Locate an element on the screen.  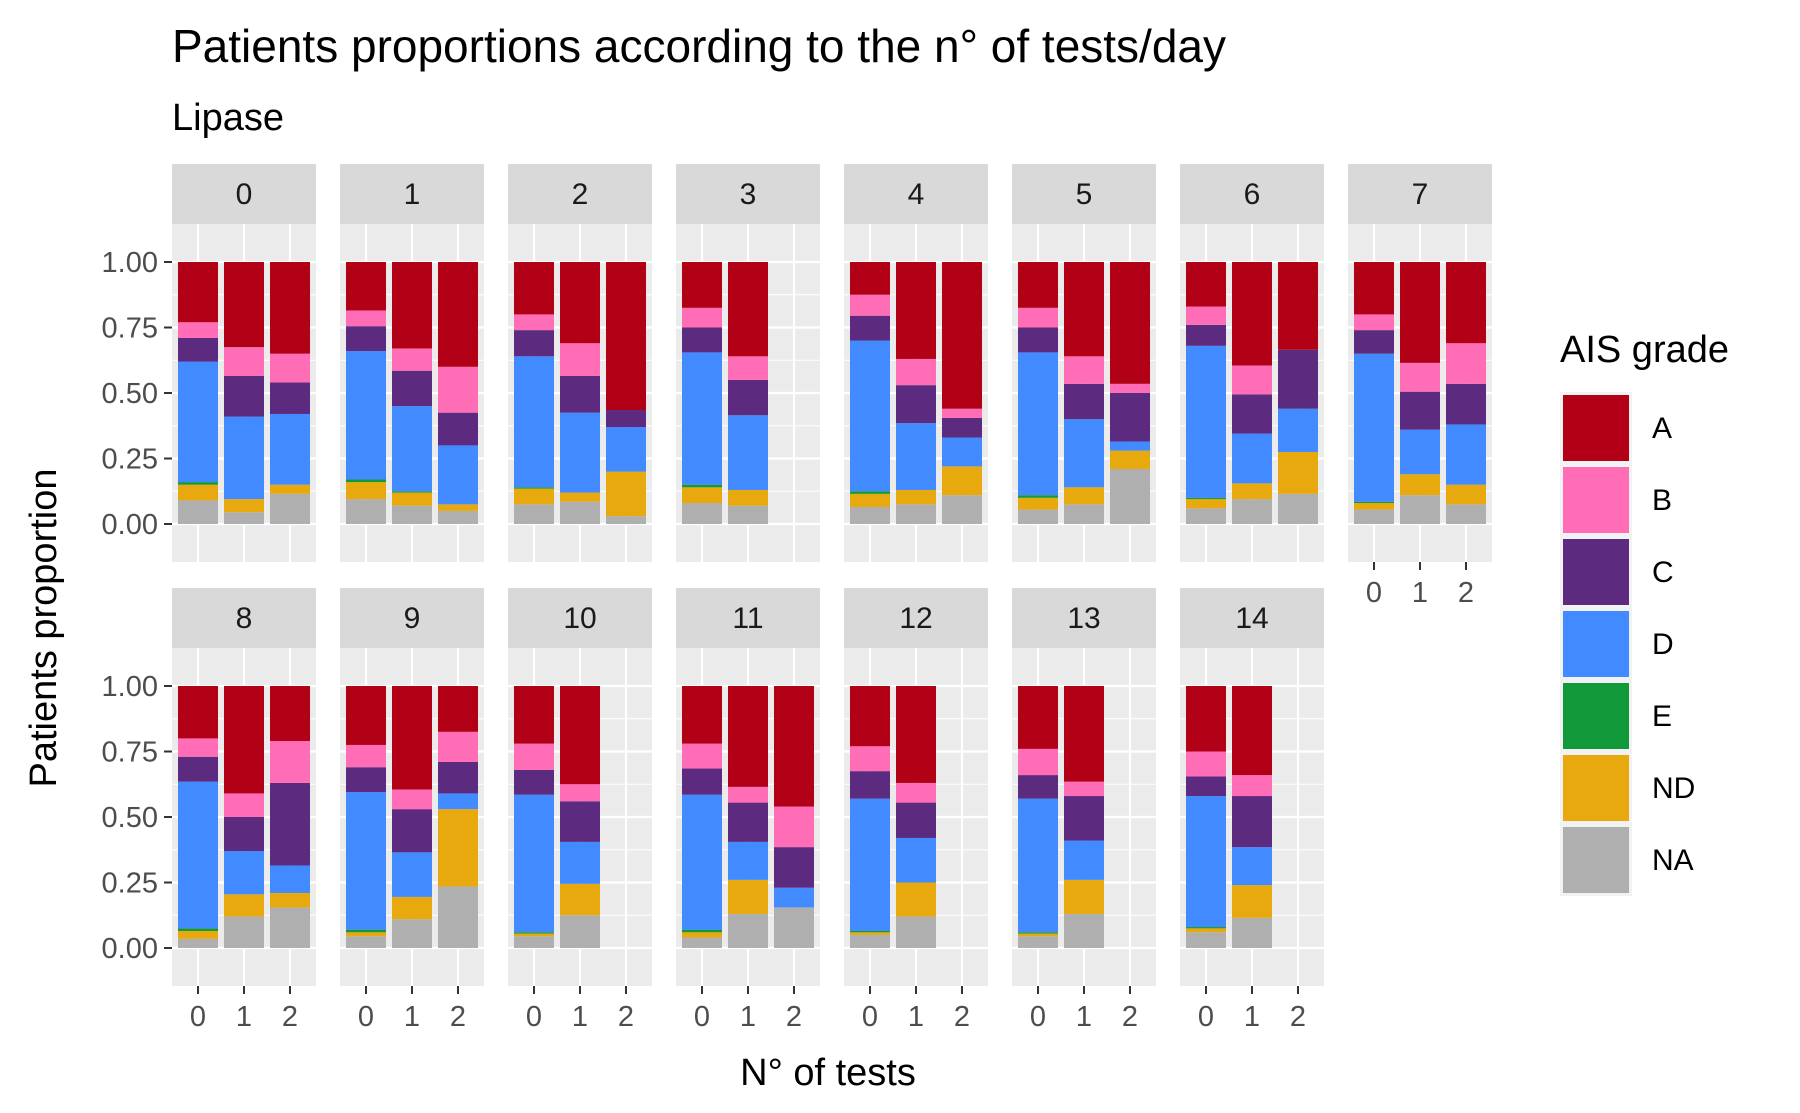
y-tick-label: 0.50 is located at coordinates (130, 818).